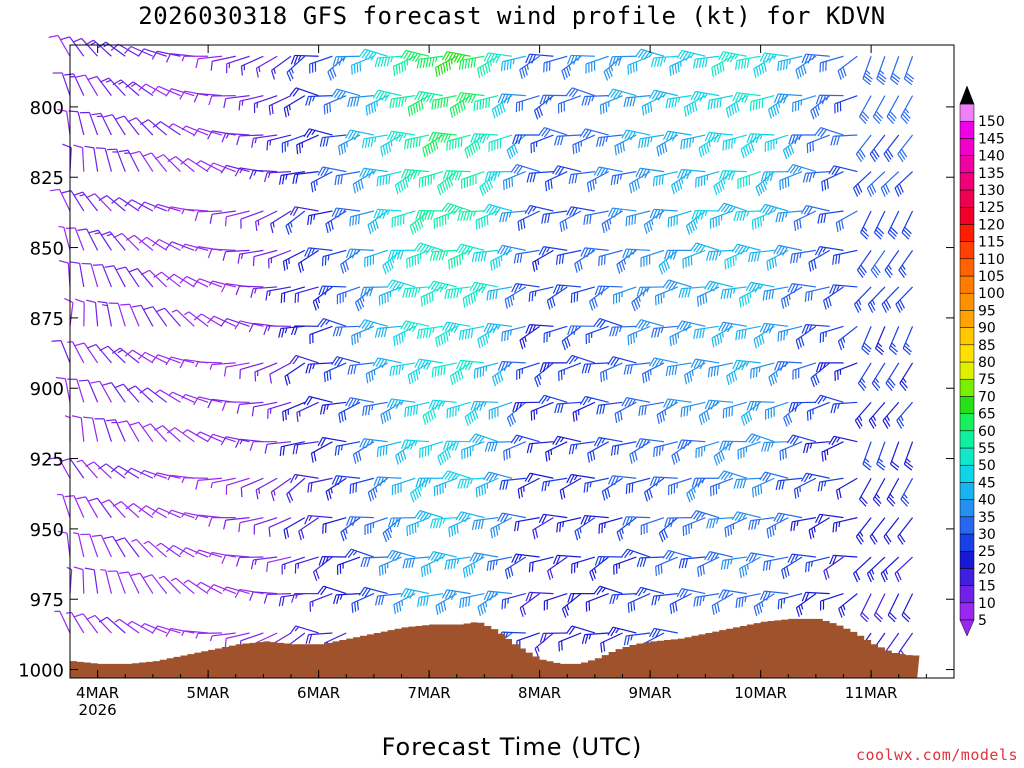 The image size is (1024, 768). Describe the element at coordinates (967, 336) in the screenshot. I see `colorbar-swatch` at that location.